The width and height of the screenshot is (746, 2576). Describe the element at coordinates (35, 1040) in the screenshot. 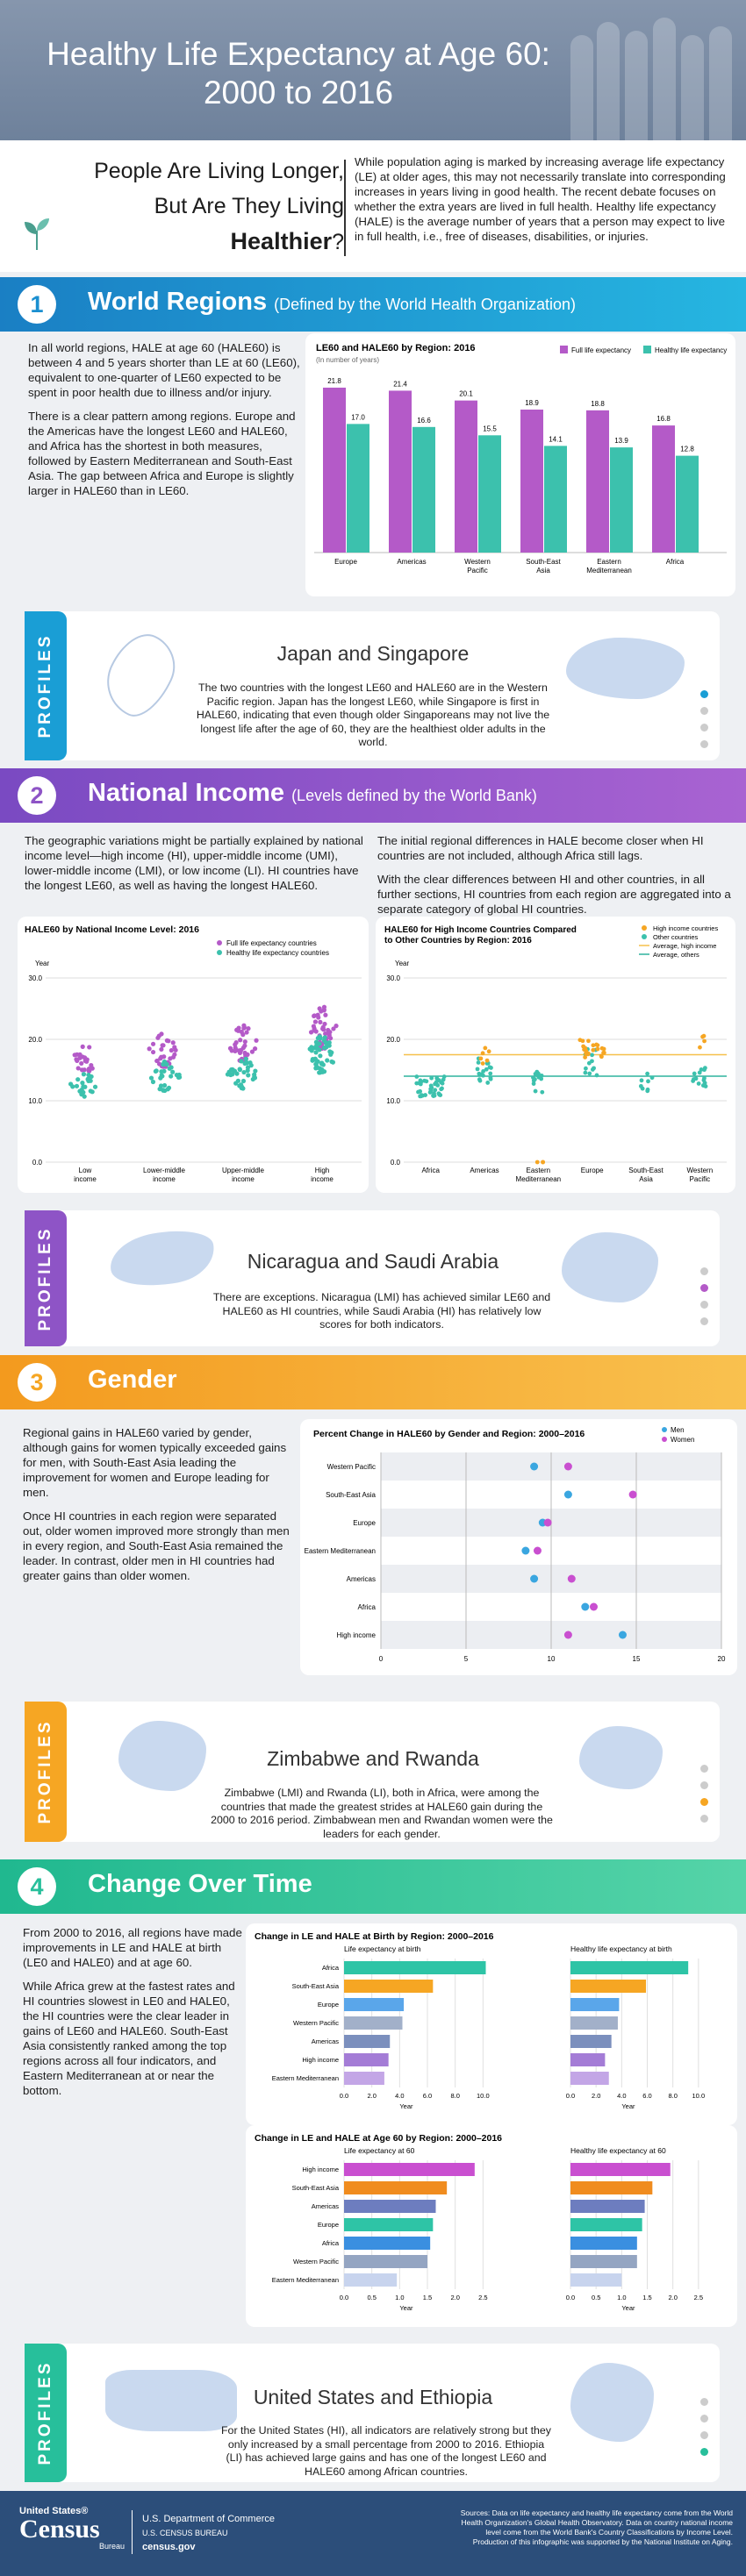

I see `y-tick-label: 20.0` at that location.